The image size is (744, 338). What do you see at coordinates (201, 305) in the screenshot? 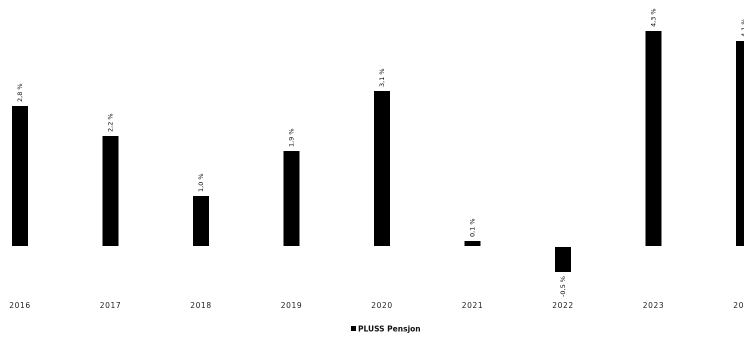
I see `x-tick-2018: 2018` at bounding box center [201, 305].